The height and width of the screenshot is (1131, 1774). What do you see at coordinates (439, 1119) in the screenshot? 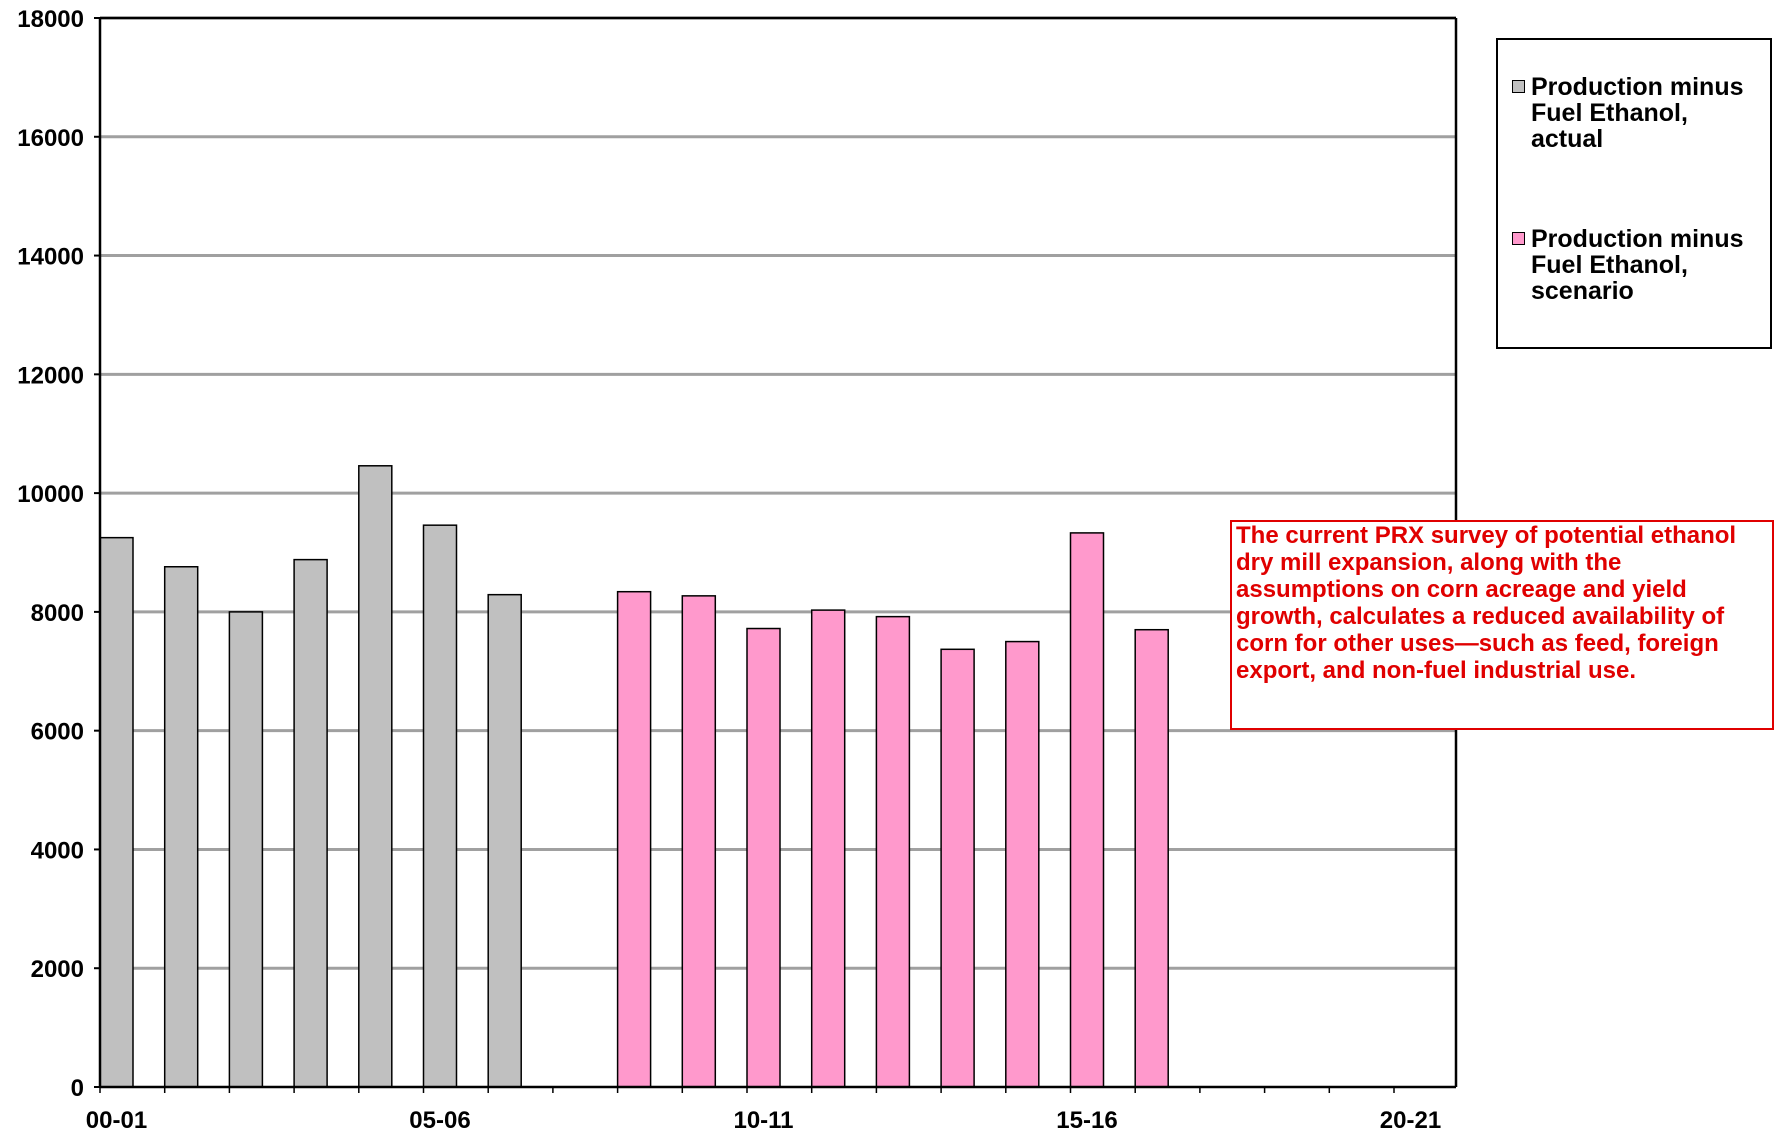
I see `x-tick-label: 05-06` at bounding box center [439, 1119].